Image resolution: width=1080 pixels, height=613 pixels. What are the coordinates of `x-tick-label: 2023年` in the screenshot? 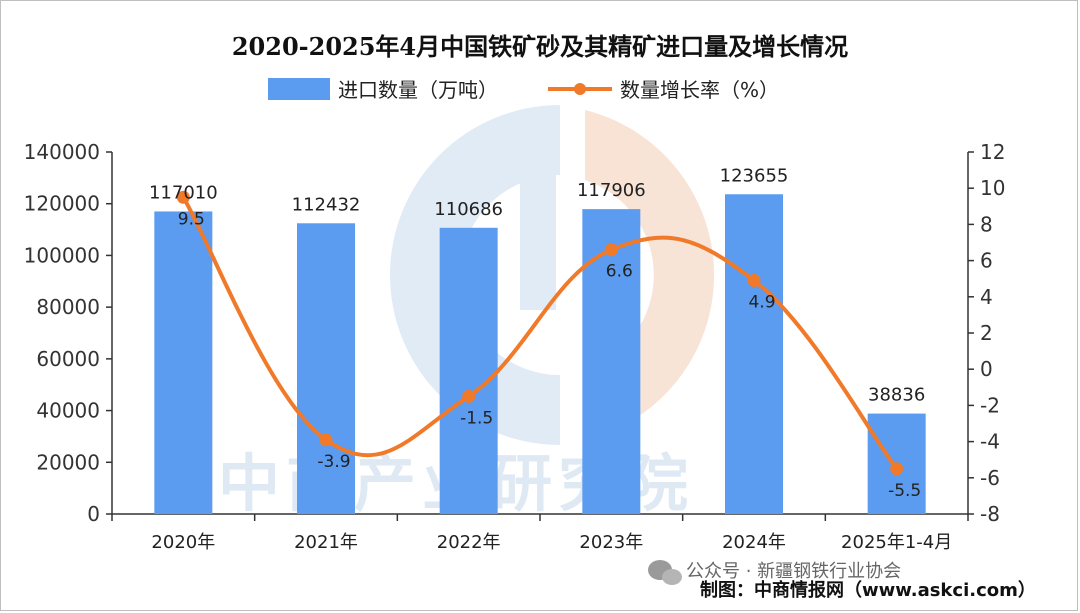 It's located at (611, 542).